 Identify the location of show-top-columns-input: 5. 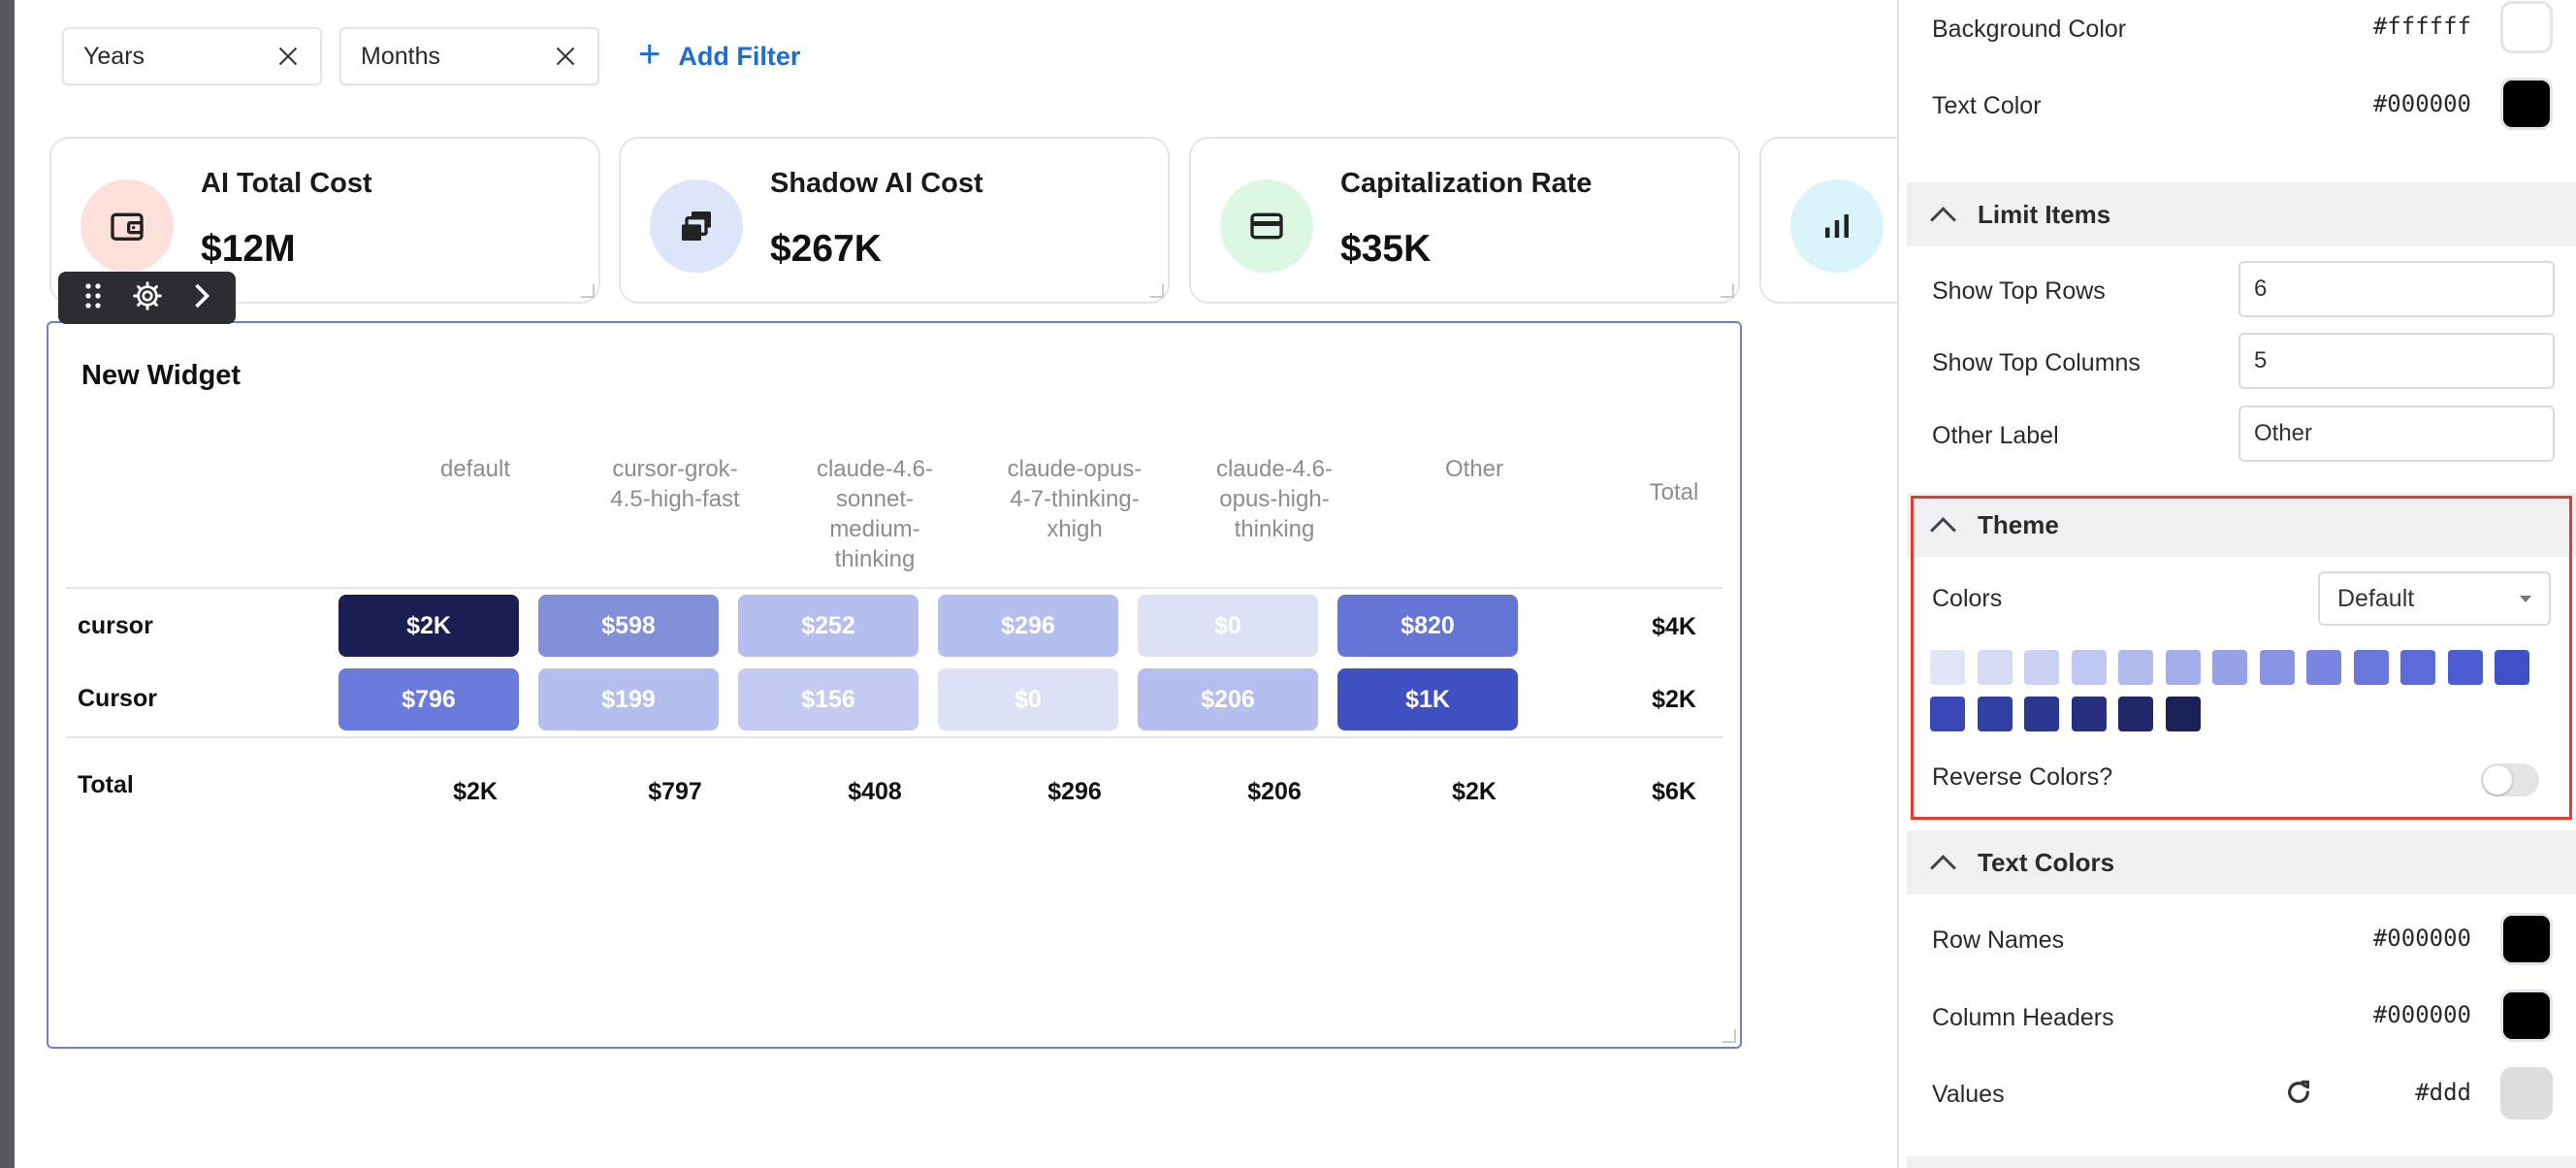
(2396, 361).